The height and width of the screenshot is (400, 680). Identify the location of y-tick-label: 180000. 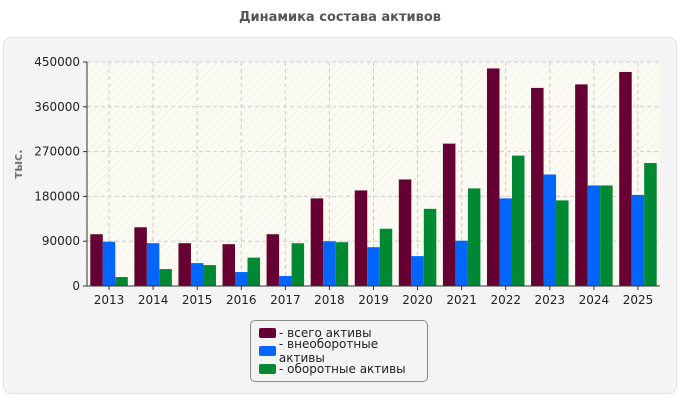
(57, 196).